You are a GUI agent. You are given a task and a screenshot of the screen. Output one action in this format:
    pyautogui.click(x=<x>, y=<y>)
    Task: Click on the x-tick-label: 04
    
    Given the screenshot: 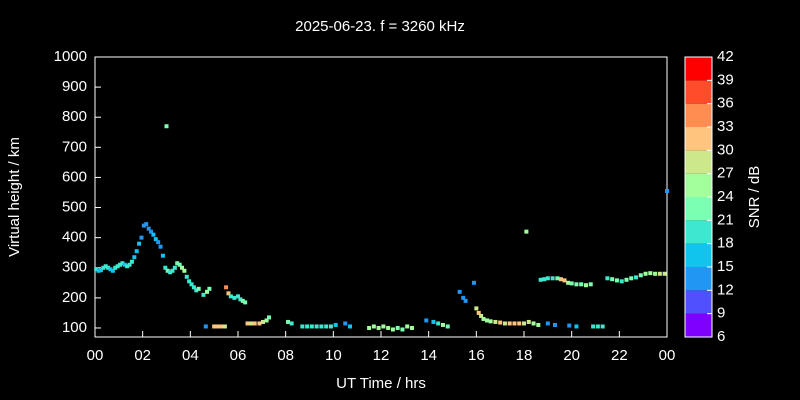 What is the action you would take?
    pyautogui.click(x=190, y=355)
    